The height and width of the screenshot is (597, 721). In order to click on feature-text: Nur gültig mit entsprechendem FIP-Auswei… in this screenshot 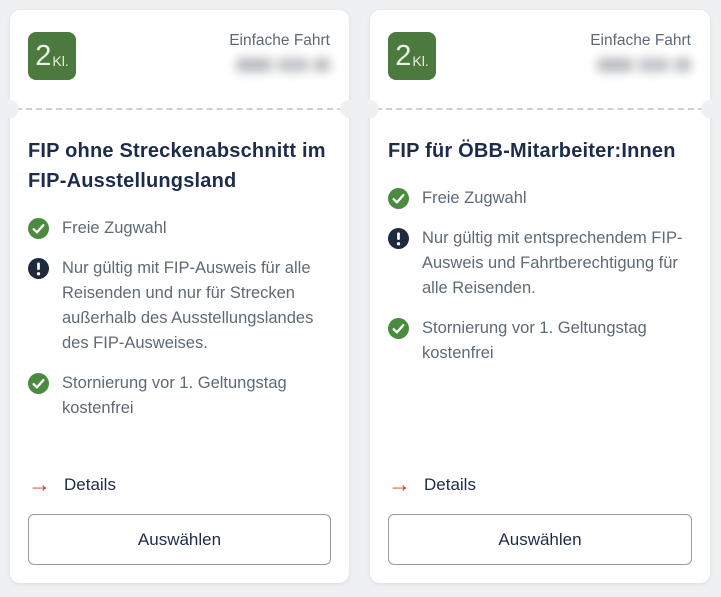, I will do `click(552, 263)`.